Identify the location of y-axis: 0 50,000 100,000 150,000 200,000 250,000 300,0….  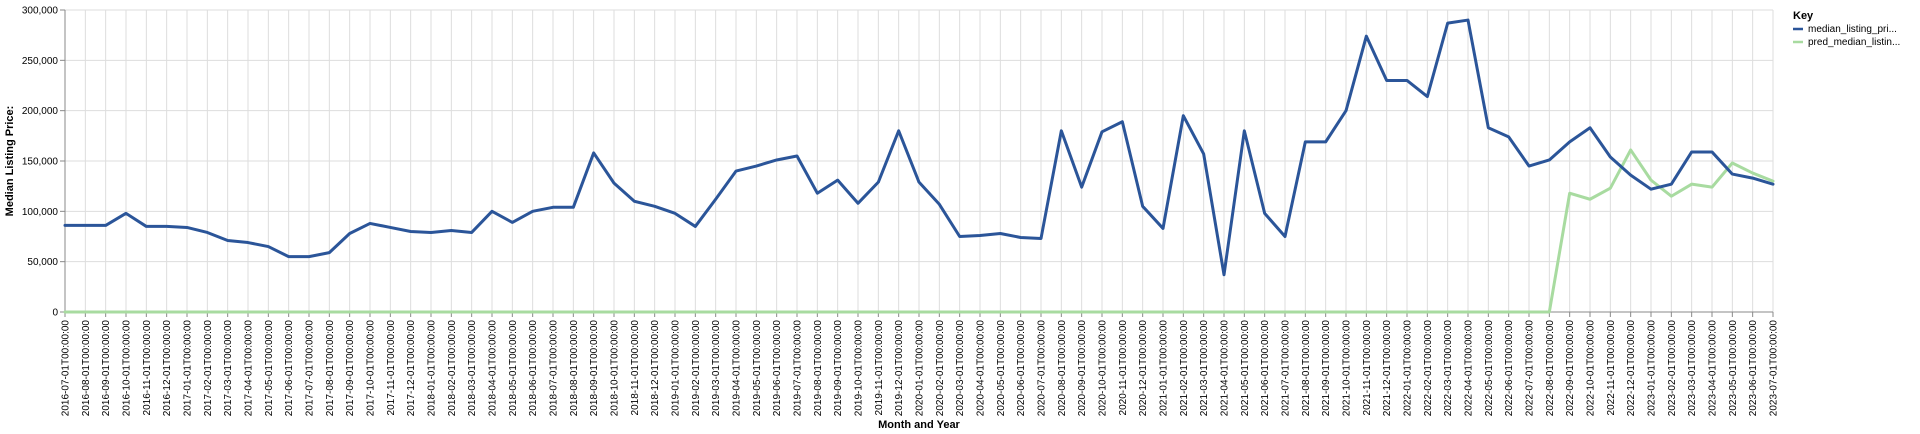
(44, 162).